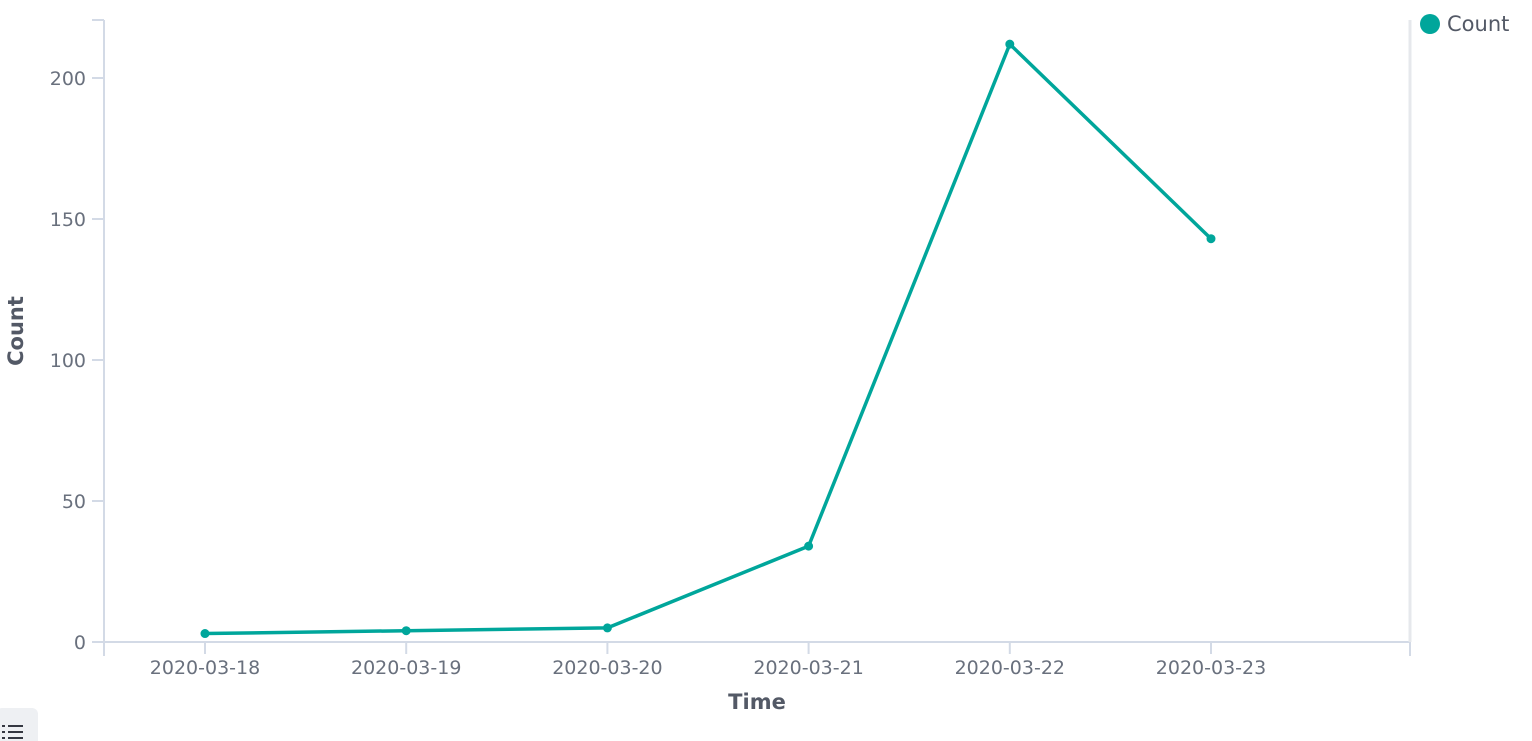 Image resolution: width=1532 pixels, height=741 pixels. What do you see at coordinates (808, 668) in the screenshot?
I see `x-tick-label: 2020-03-21` at bounding box center [808, 668].